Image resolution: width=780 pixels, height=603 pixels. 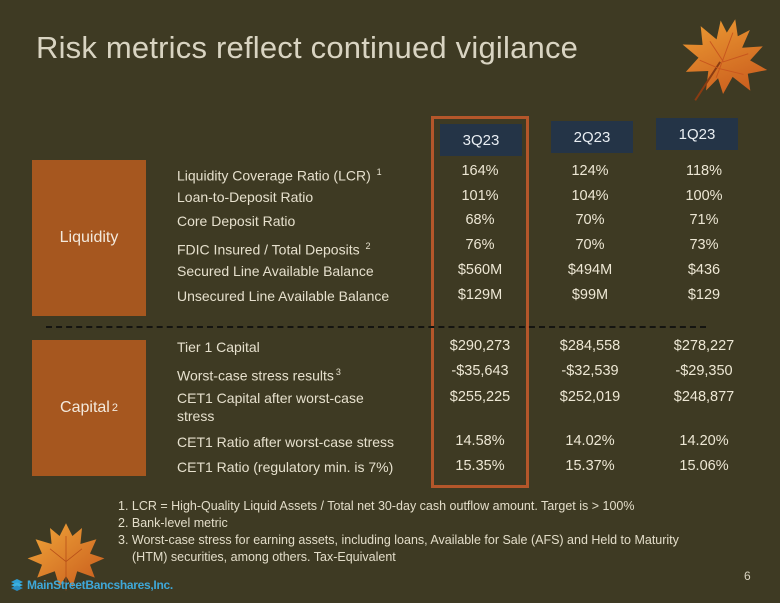 I want to click on liquidity-row-label: FDIC Insured / Total Deposits 2, so click(x=274, y=249).